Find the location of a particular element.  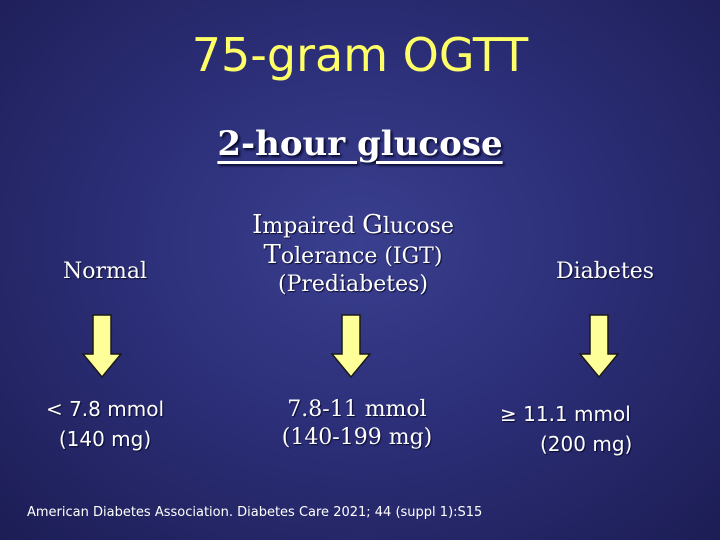

diabetes-heading: Diabetes is located at coordinates (605, 272).